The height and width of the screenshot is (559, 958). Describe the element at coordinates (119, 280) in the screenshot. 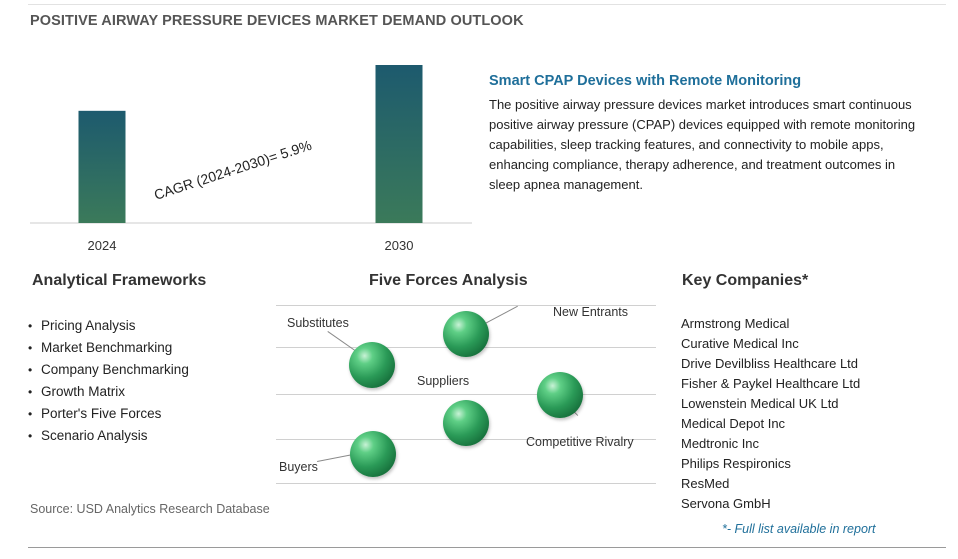

I see `frameworks-heading: Analytical Frameworks` at that location.